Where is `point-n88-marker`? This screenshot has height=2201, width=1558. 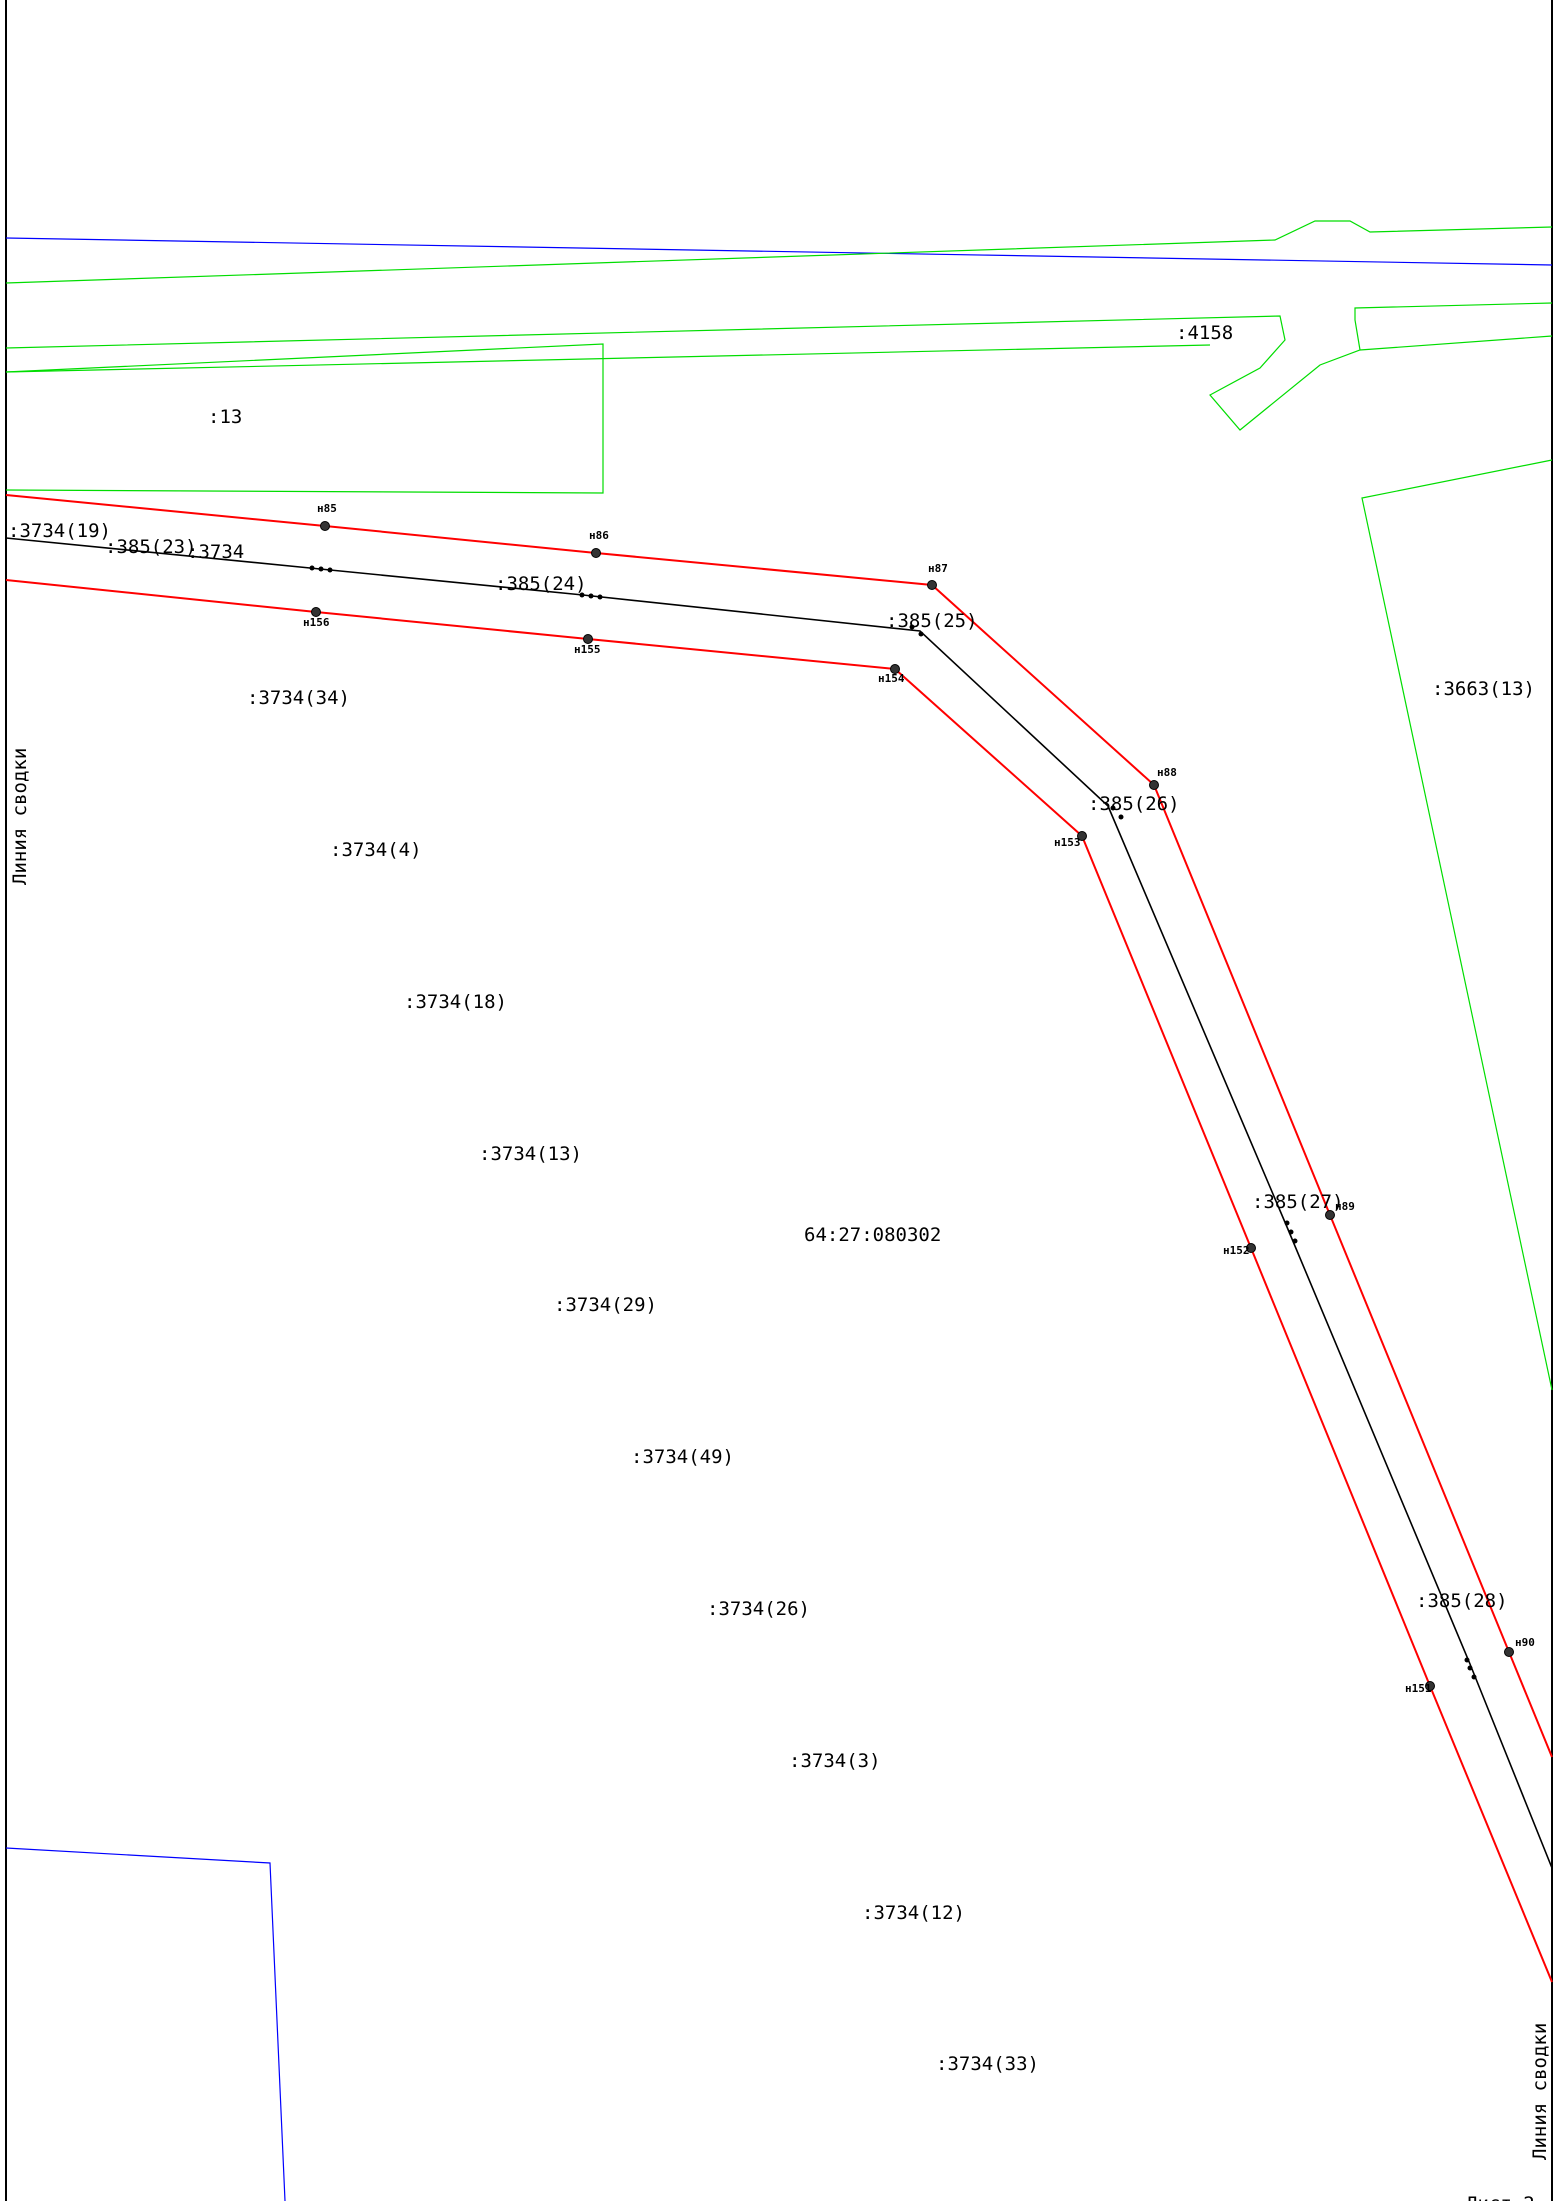 point-n88-marker is located at coordinates (1154, 785).